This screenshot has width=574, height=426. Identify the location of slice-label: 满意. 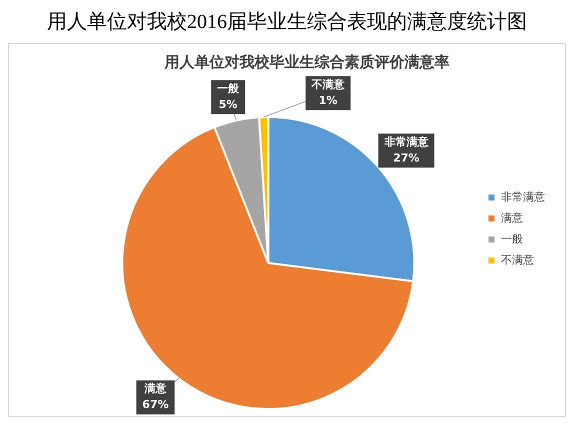
(155, 389).